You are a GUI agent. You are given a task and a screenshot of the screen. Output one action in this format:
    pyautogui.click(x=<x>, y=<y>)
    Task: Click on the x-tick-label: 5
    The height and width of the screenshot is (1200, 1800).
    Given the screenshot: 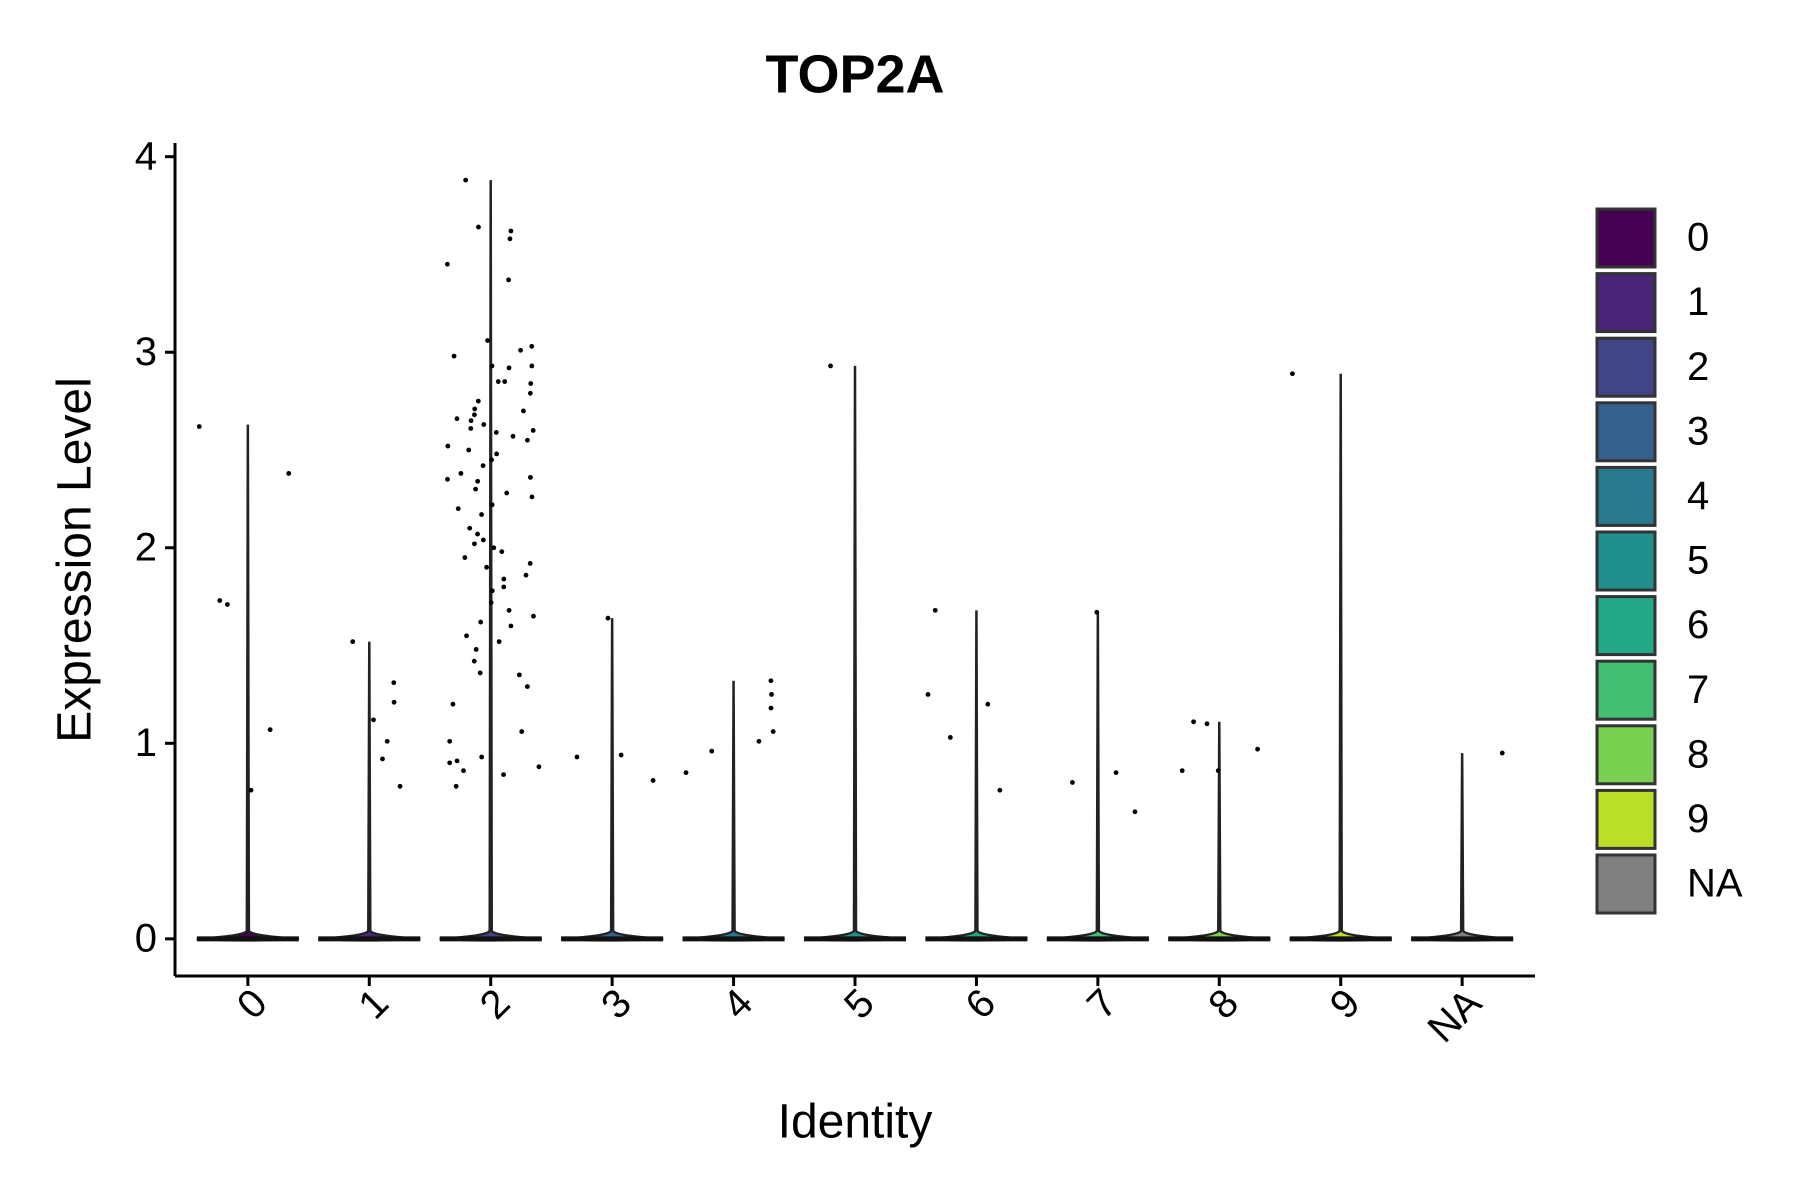 What is the action you would take?
    pyautogui.click(x=859, y=1004)
    